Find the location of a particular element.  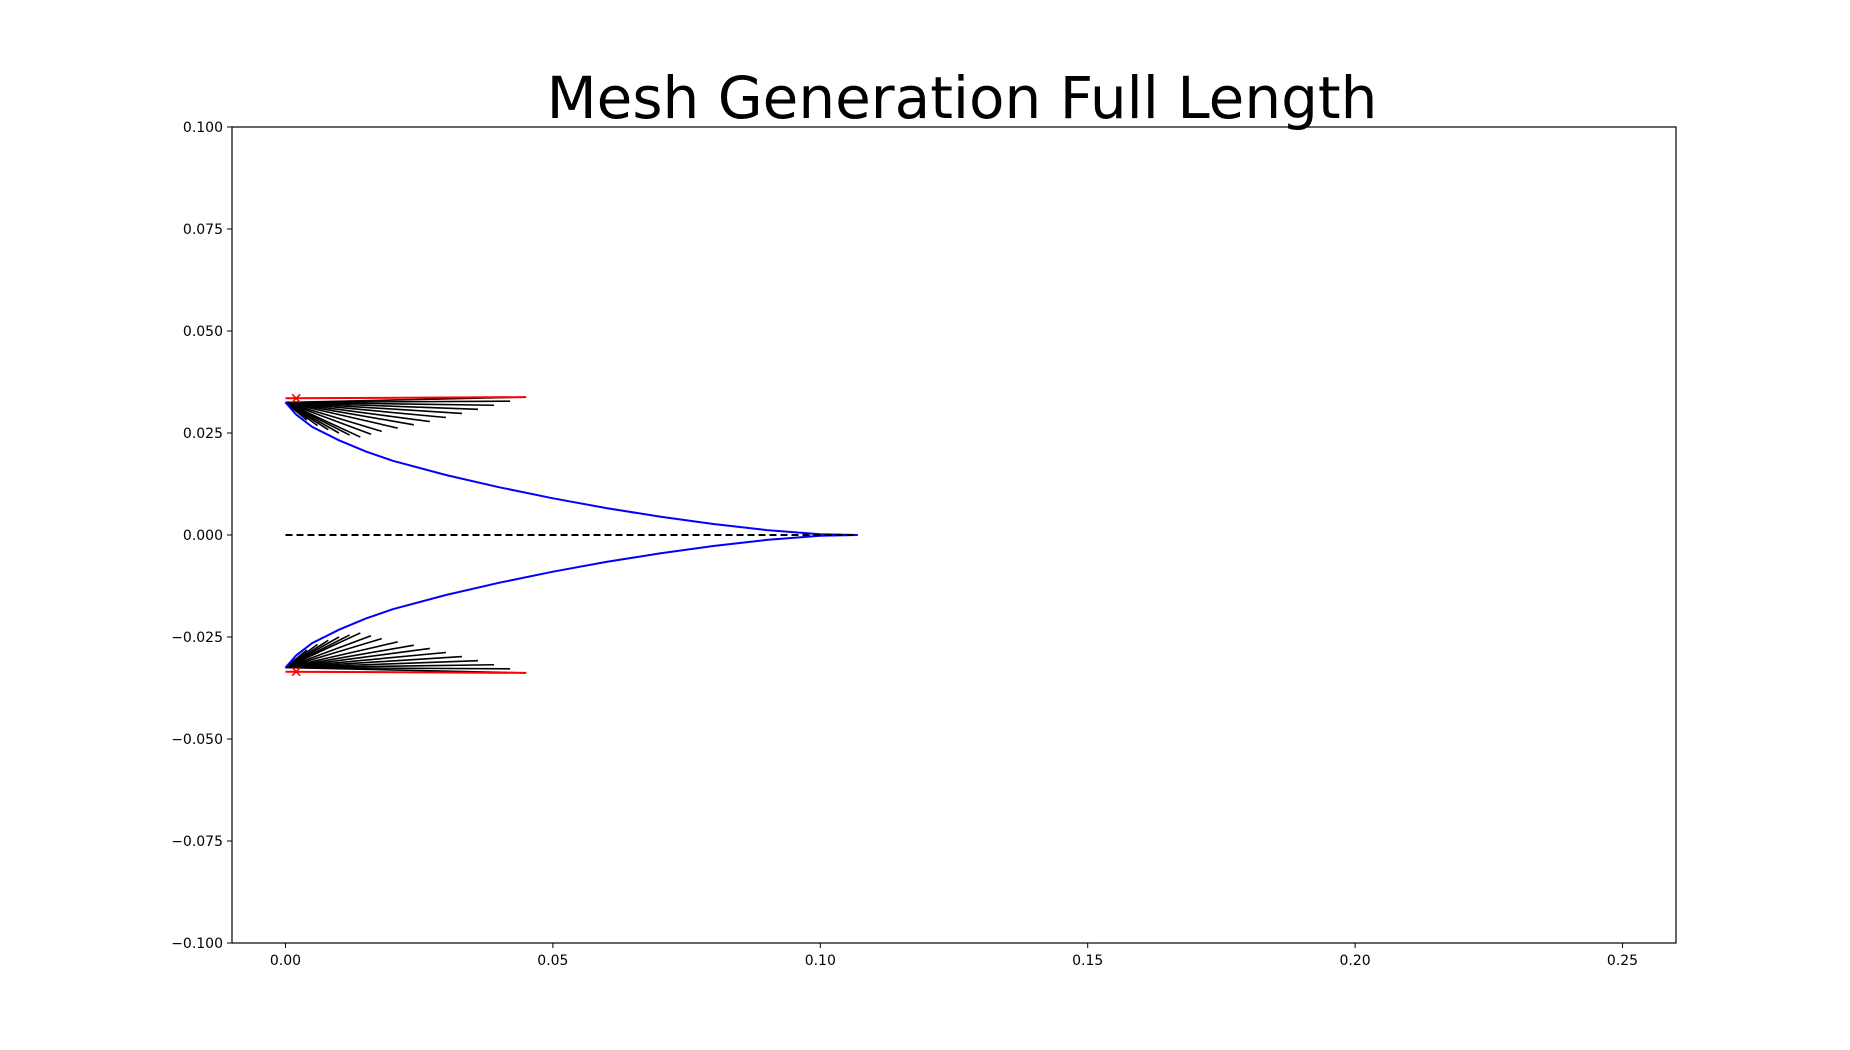

x-tick-label-1: 0.05 is located at coordinates (552, 961).